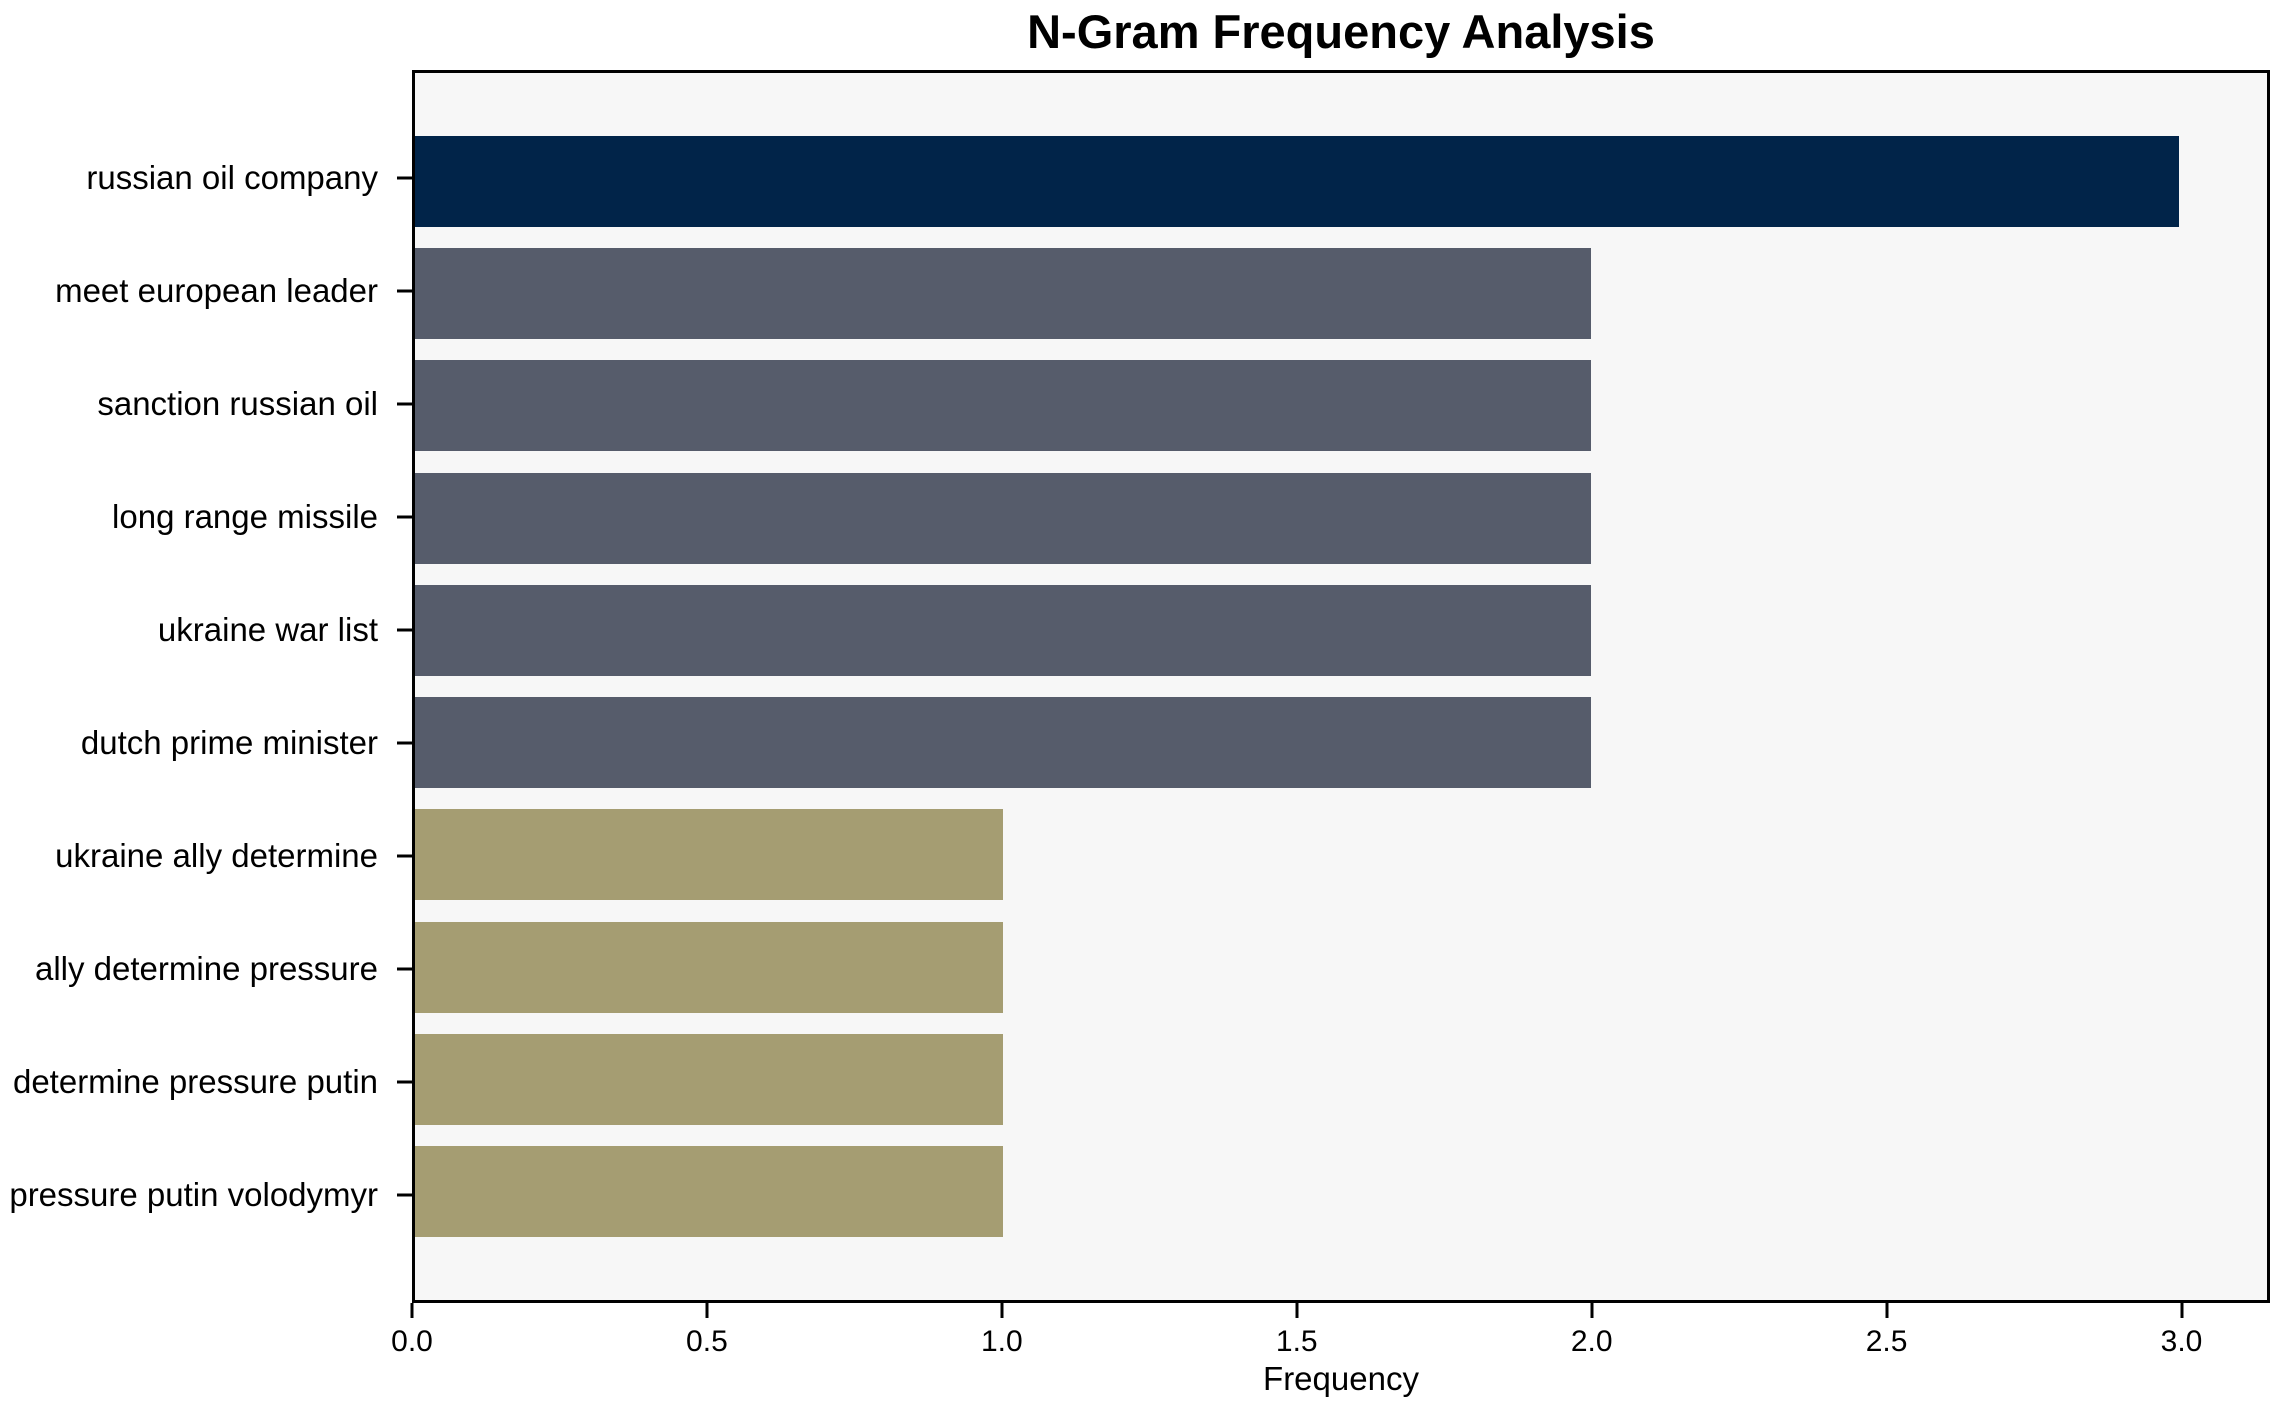 The width and height of the screenshot is (2291, 1414). I want to click on y-tick-label: ukraine ally determine, so click(216, 855).